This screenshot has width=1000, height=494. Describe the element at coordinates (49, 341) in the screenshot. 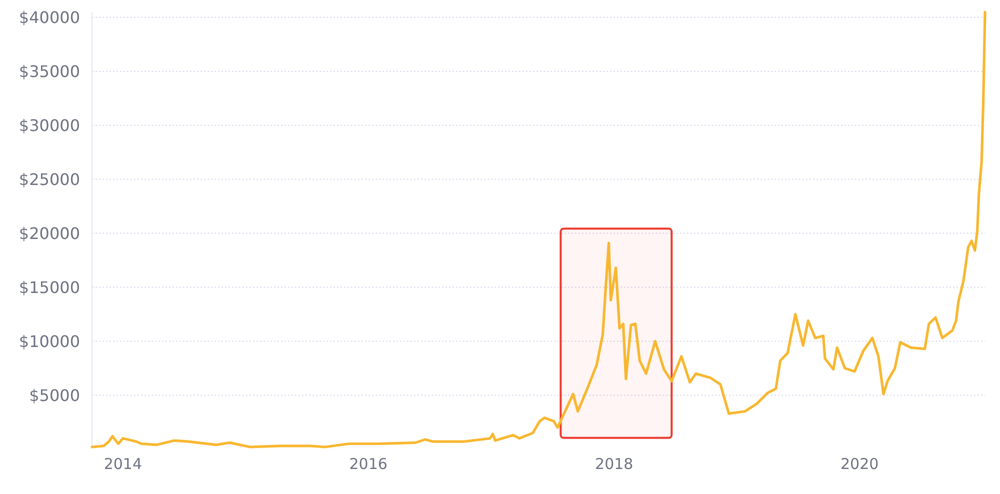

I see `y-tick-label: $10000` at that location.